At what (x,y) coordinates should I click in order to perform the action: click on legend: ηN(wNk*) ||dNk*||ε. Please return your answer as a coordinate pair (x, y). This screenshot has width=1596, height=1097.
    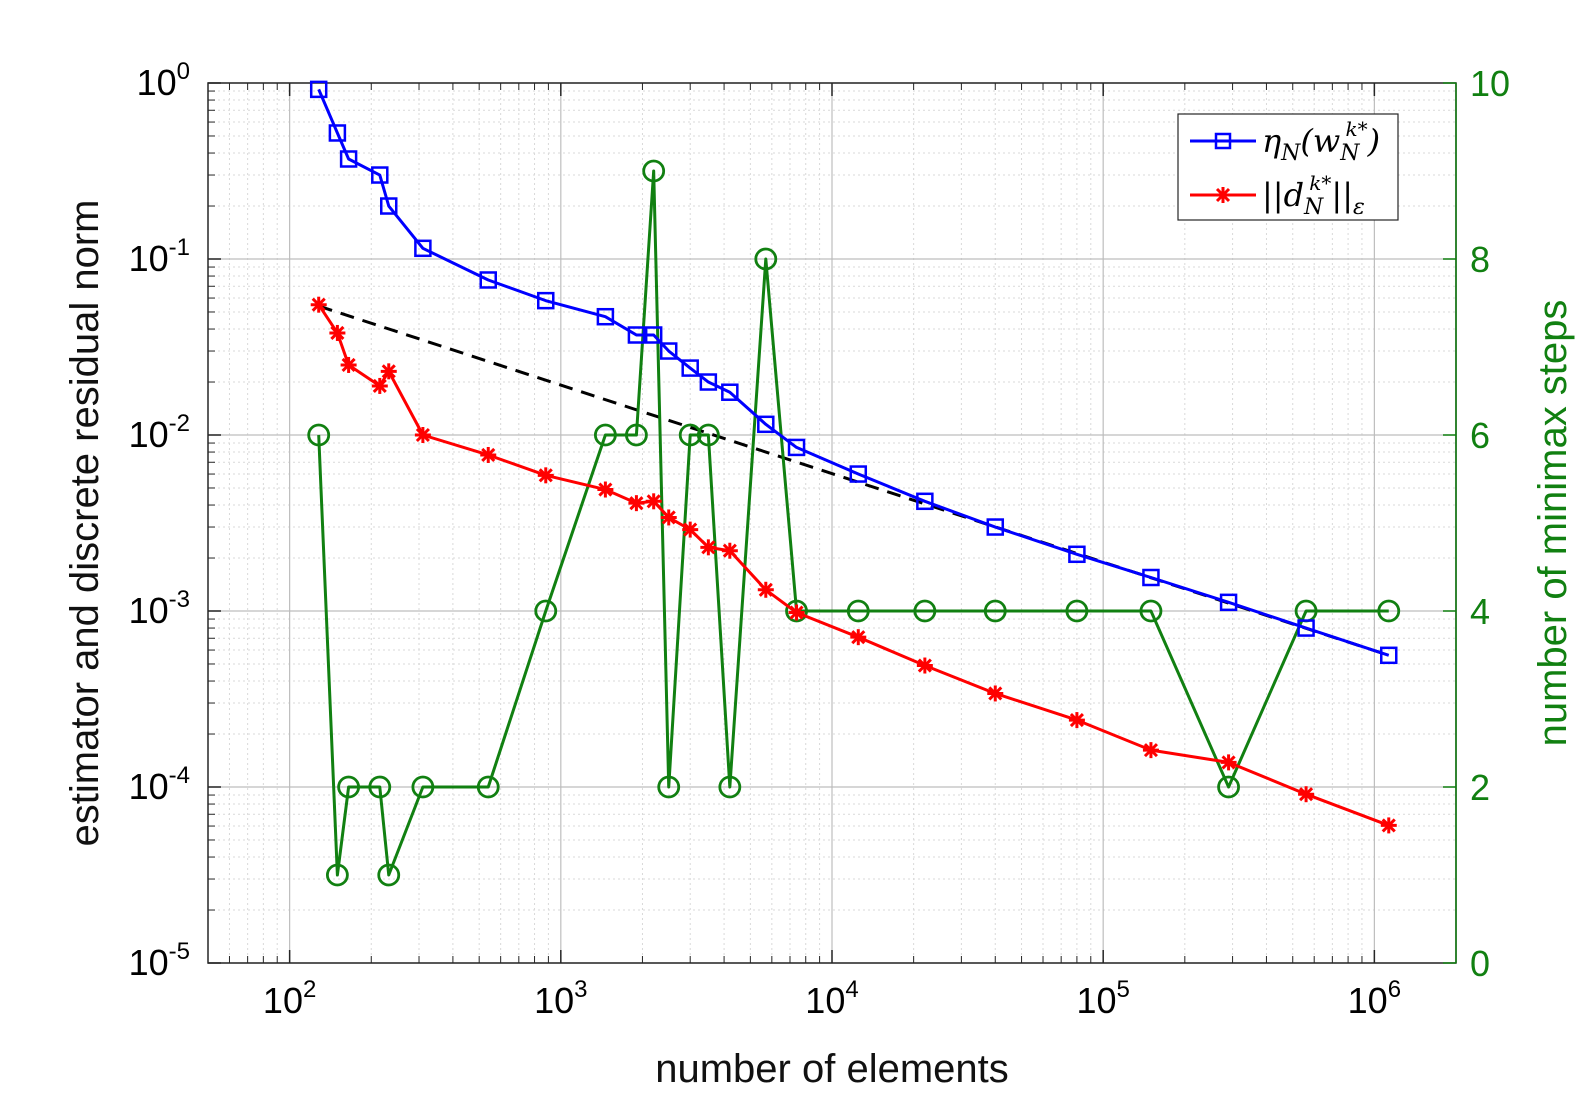
    Looking at the image, I should click on (1288, 167).